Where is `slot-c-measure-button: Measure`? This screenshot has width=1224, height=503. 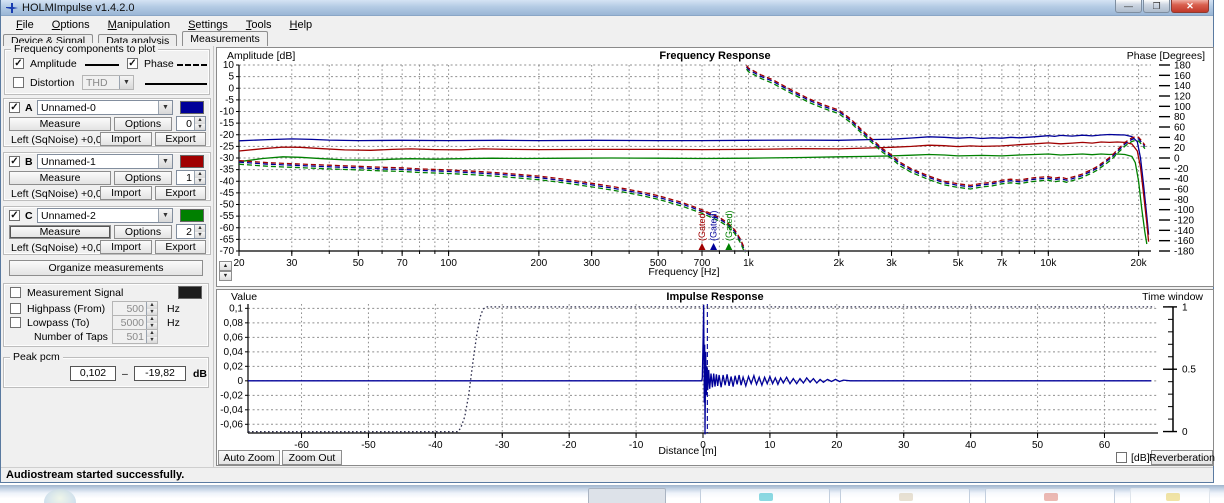
slot-c-measure-button: Measure is located at coordinates (60, 232).